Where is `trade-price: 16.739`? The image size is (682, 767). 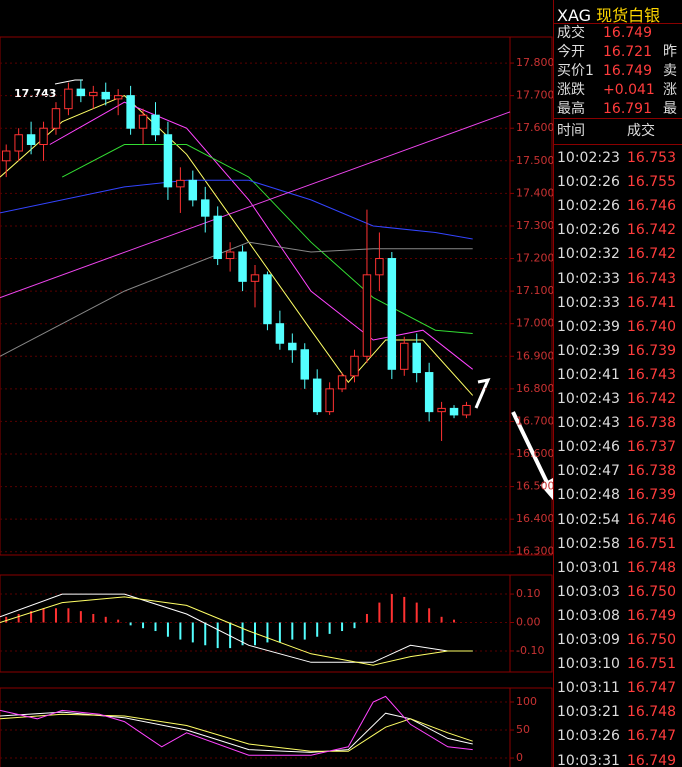 trade-price: 16.739 is located at coordinates (651, 350).